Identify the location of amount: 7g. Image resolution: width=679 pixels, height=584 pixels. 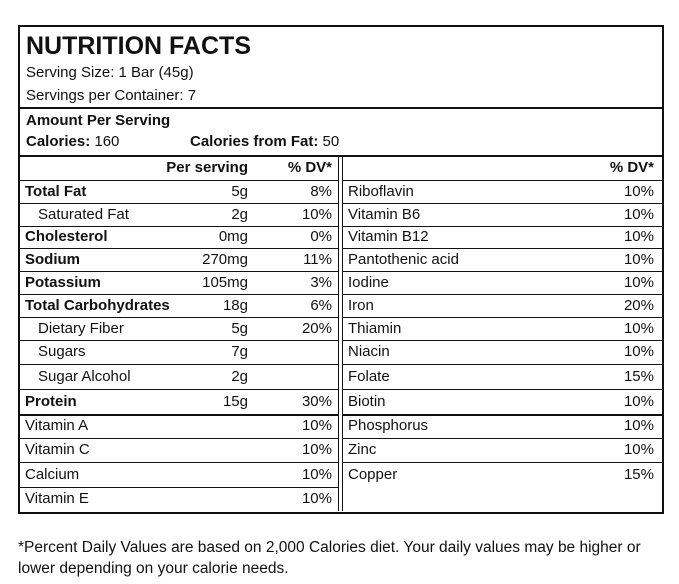
(239, 351).